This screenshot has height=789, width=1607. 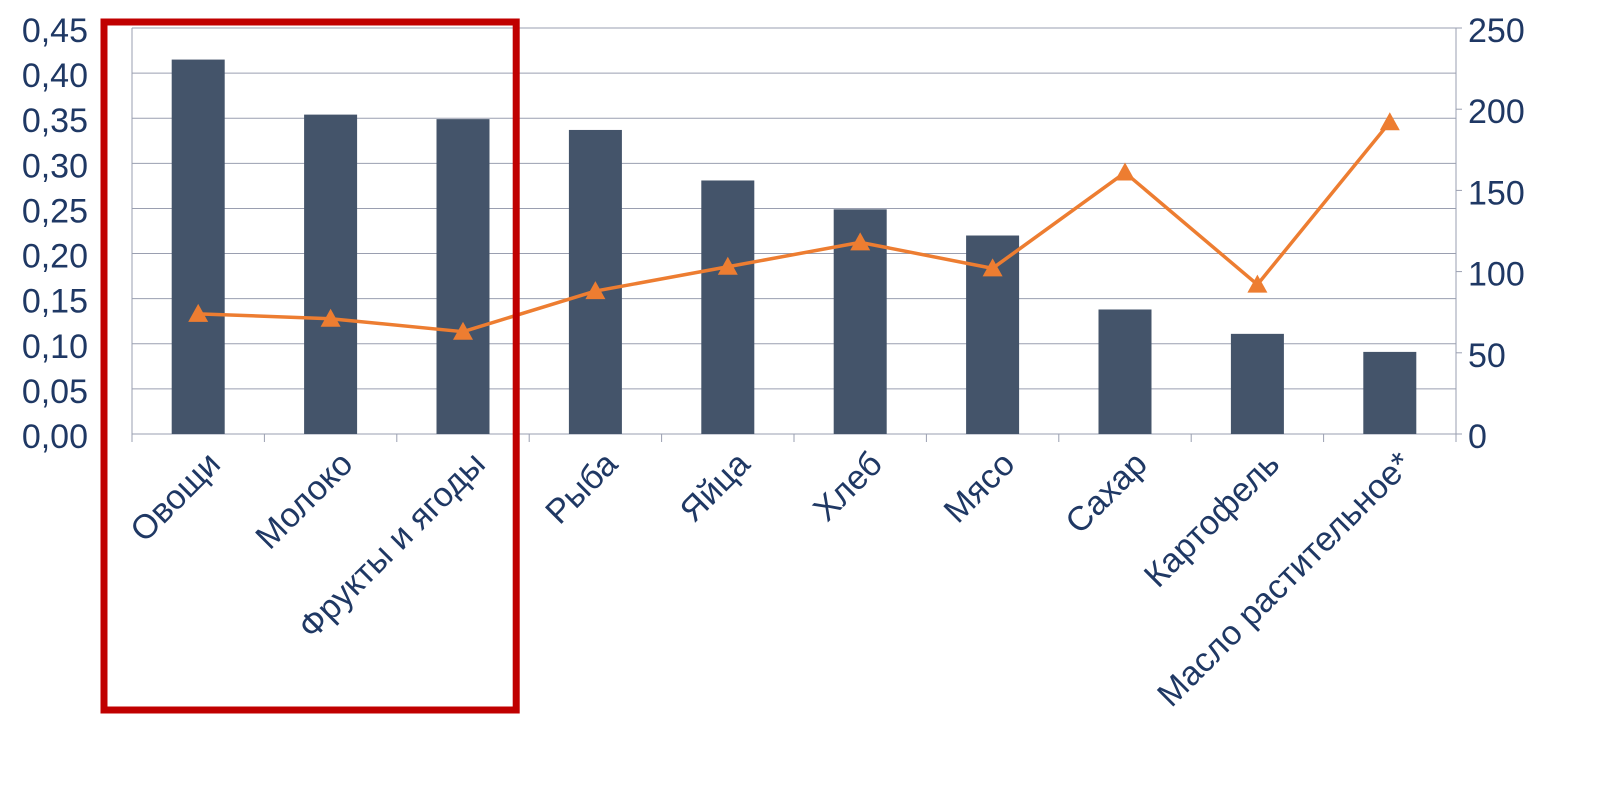 I want to click on x-tick-label: Мясо, so click(x=980, y=488).